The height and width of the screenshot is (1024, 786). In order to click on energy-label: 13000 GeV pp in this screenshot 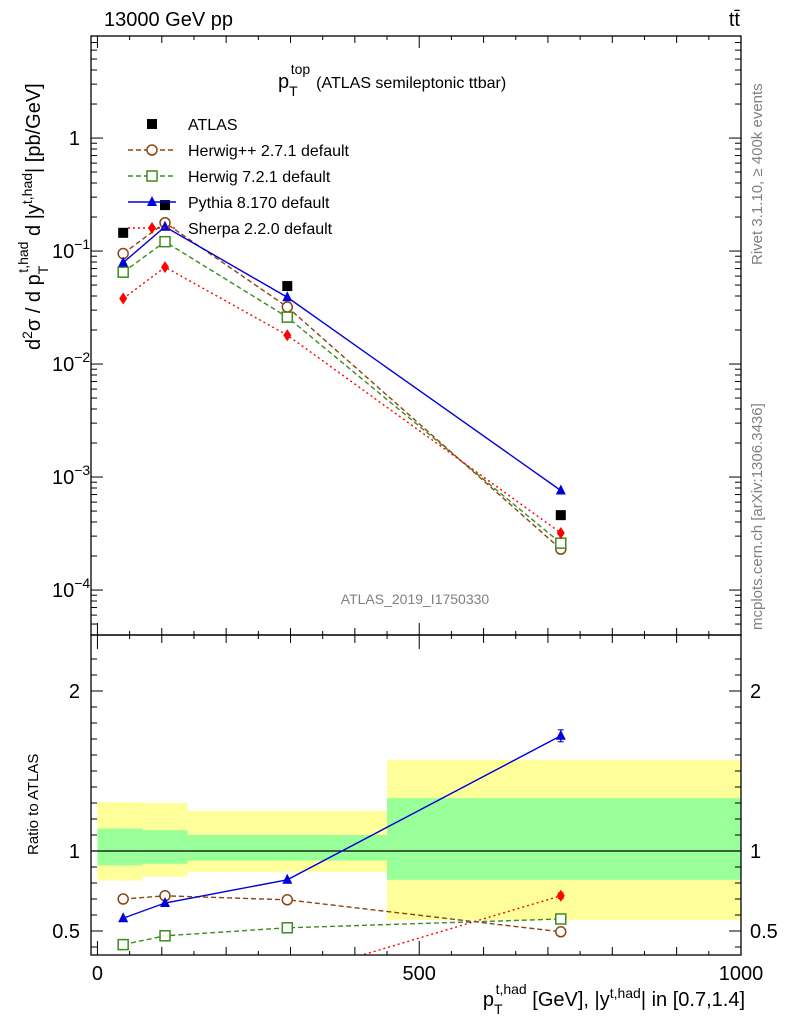, I will do `click(168, 20)`.